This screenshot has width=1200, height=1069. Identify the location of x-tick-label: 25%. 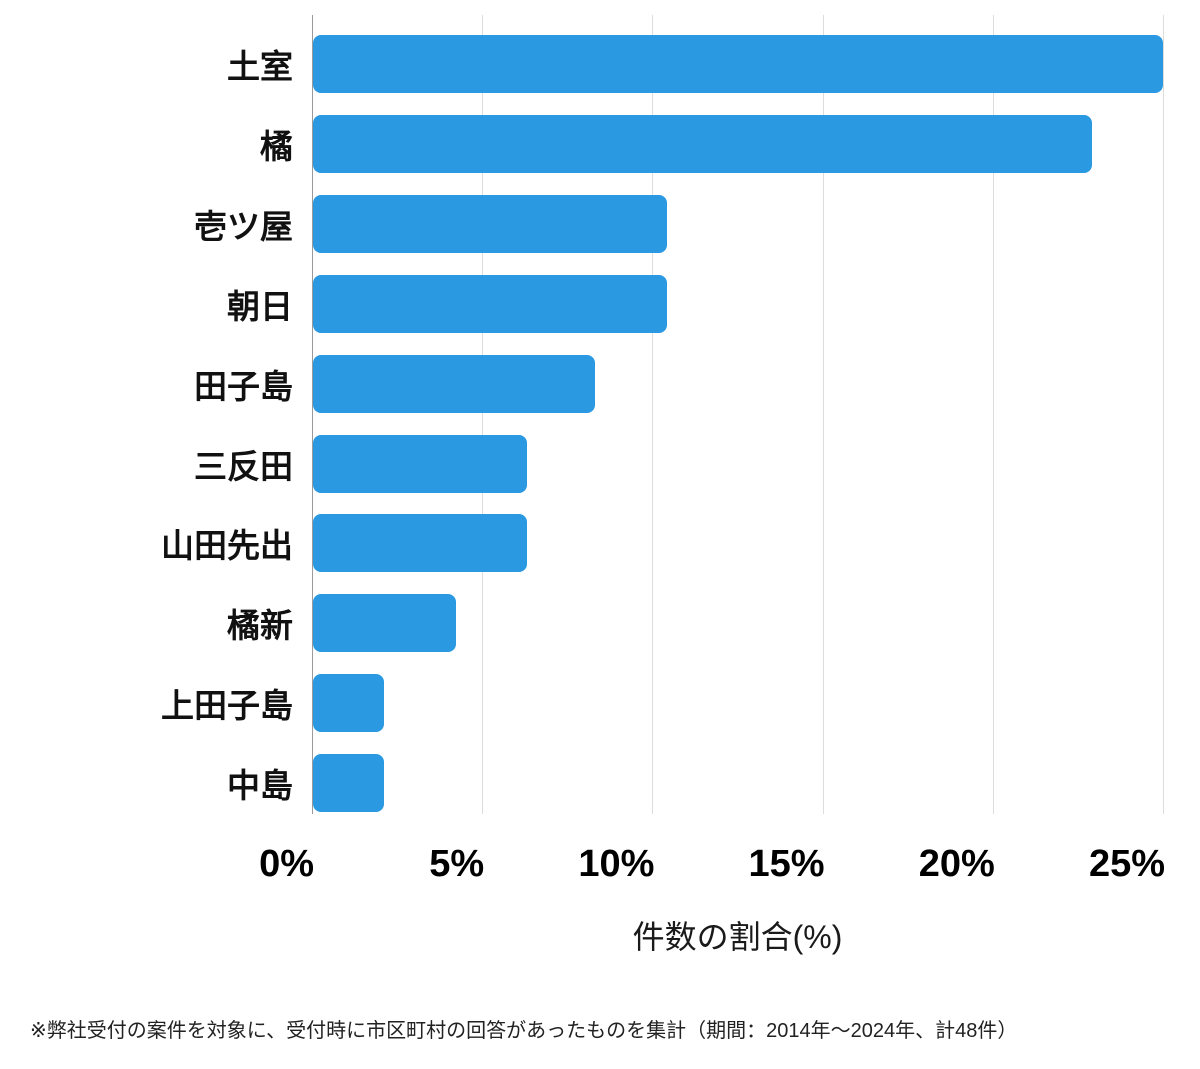
(1126, 864).